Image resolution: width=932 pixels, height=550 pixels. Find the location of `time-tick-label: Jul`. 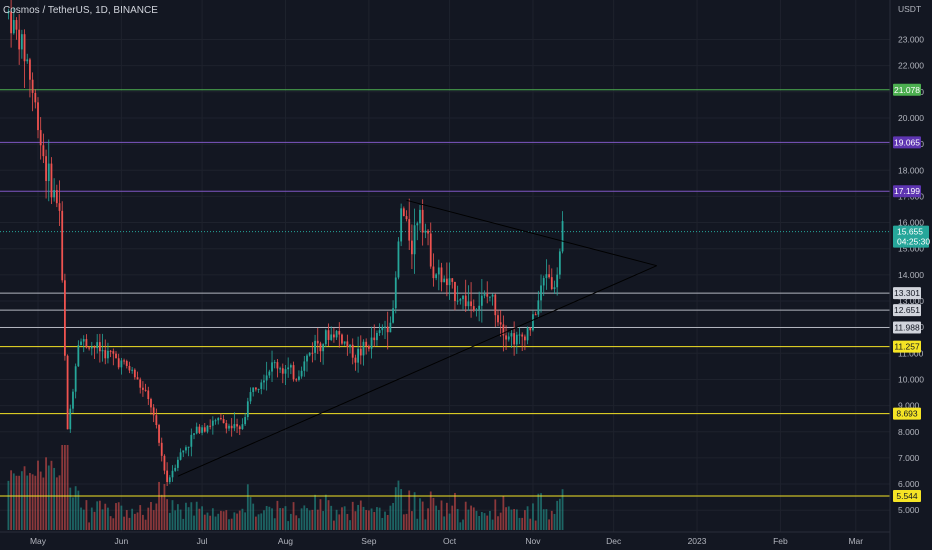

time-tick-label: Jul is located at coordinates (202, 541).